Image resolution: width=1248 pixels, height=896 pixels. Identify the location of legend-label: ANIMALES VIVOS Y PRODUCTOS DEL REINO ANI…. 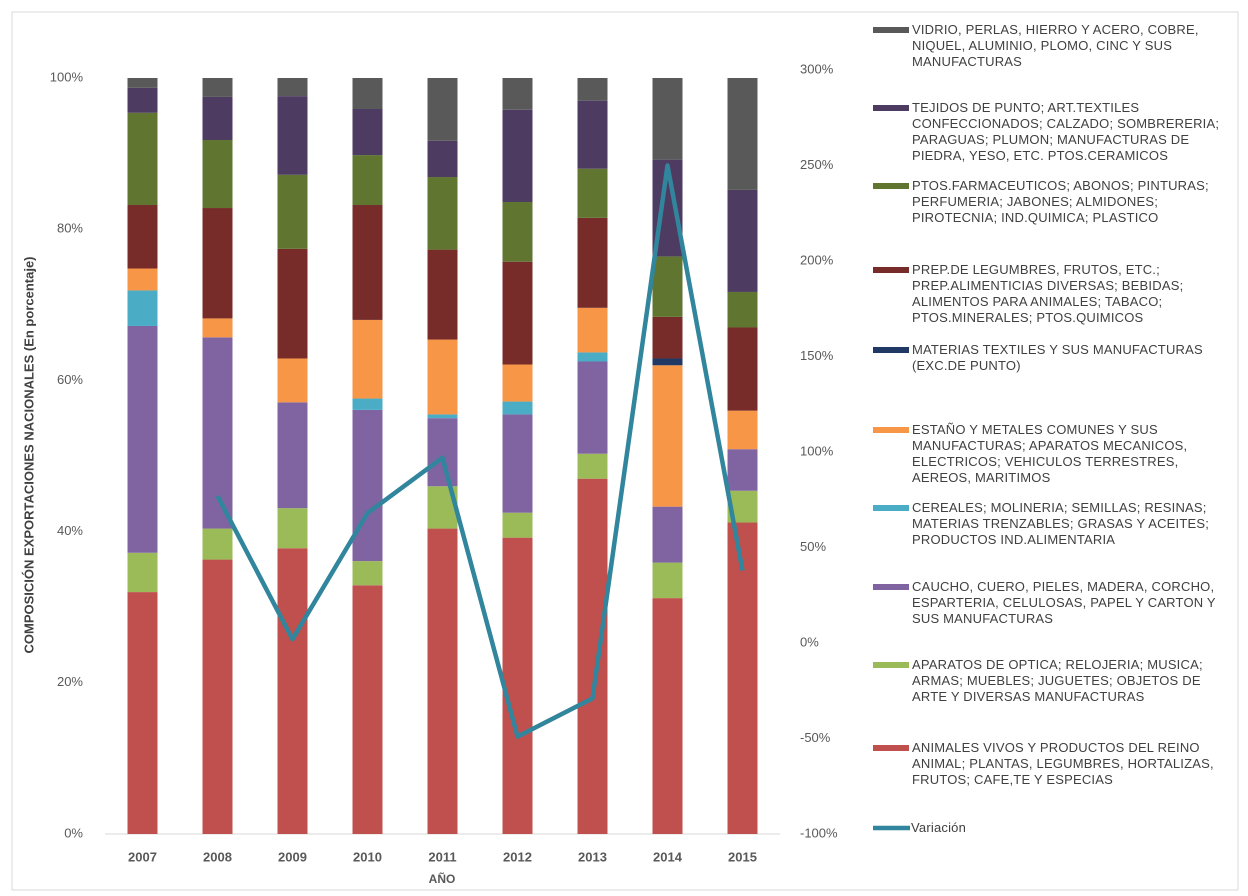
(1063, 763).